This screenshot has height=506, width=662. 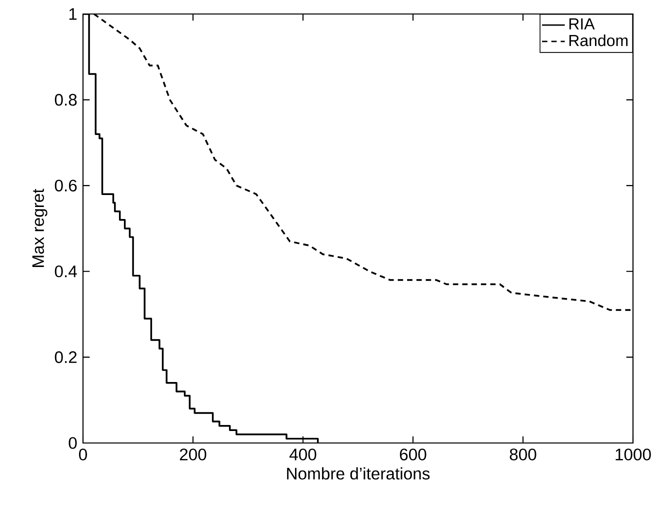 I want to click on legend-label: RIA, so click(x=582, y=24).